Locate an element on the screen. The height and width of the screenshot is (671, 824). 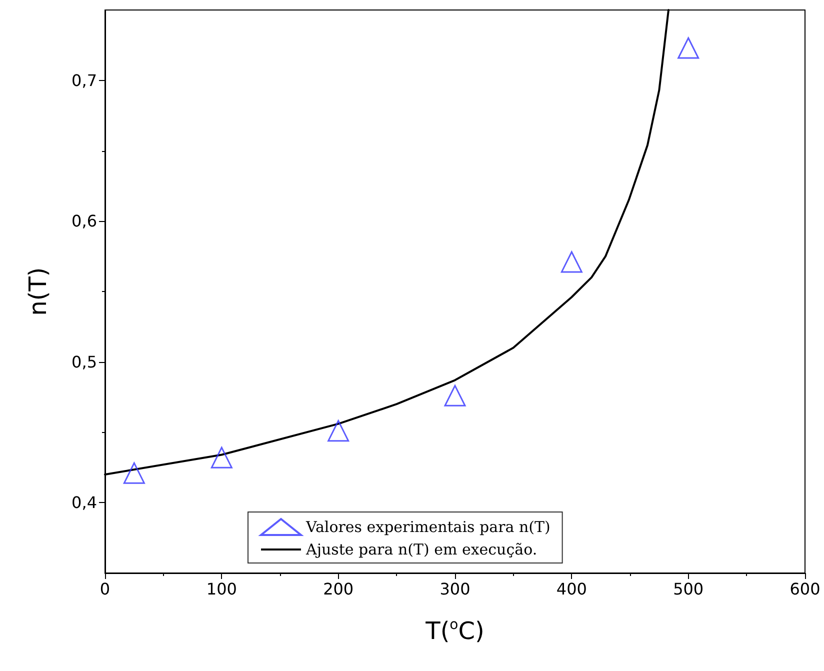
x-tick-label: 600 is located at coordinates (805, 589).